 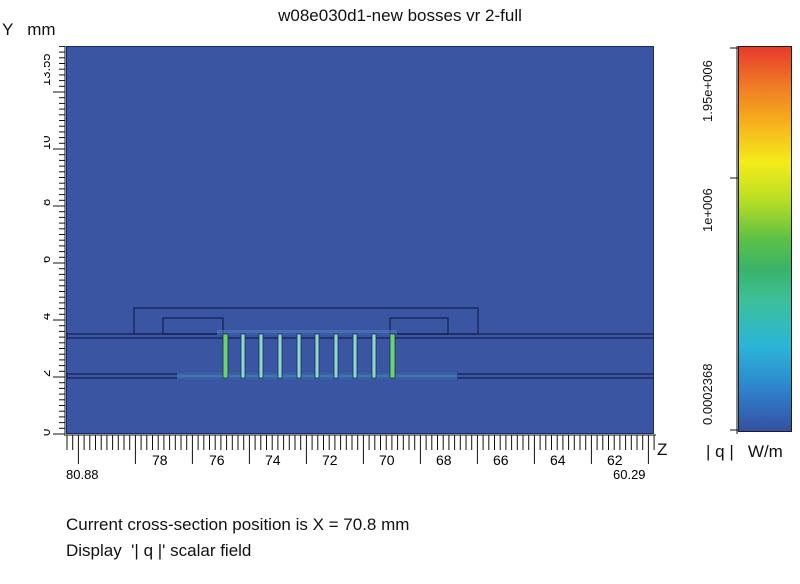 What do you see at coordinates (444, 460) in the screenshot?
I see `x-tick-label: 68` at bounding box center [444, 460].